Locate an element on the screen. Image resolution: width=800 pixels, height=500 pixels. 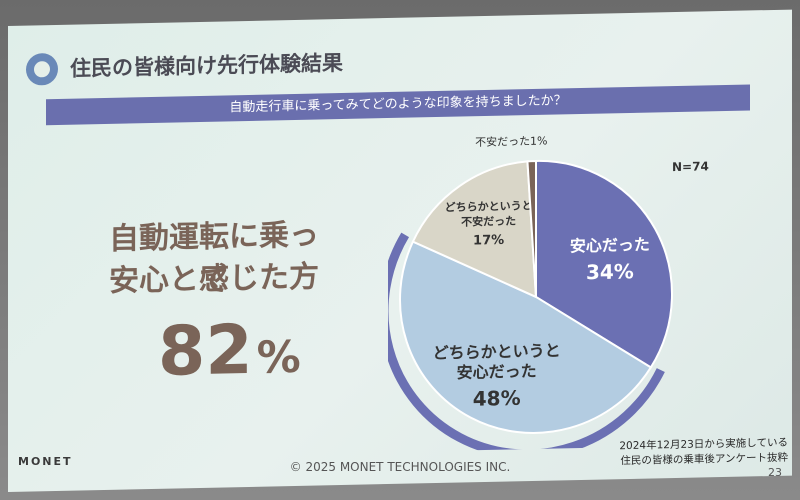
pie-slice-label-line: 不安だった is located at coordinates (488, 221).